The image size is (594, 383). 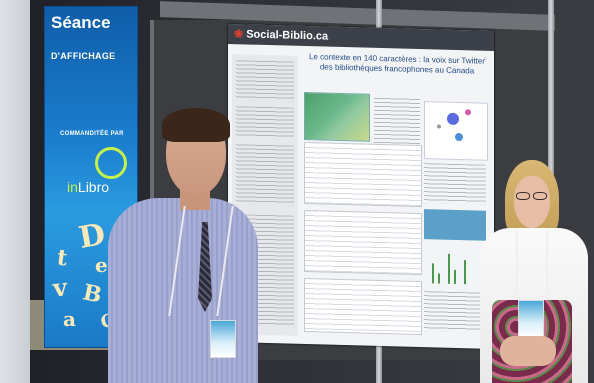 What do you see at coordinates (72, 187) in the screenshot?
I see `brand-prefix: in` at bounding box center [72, 187].